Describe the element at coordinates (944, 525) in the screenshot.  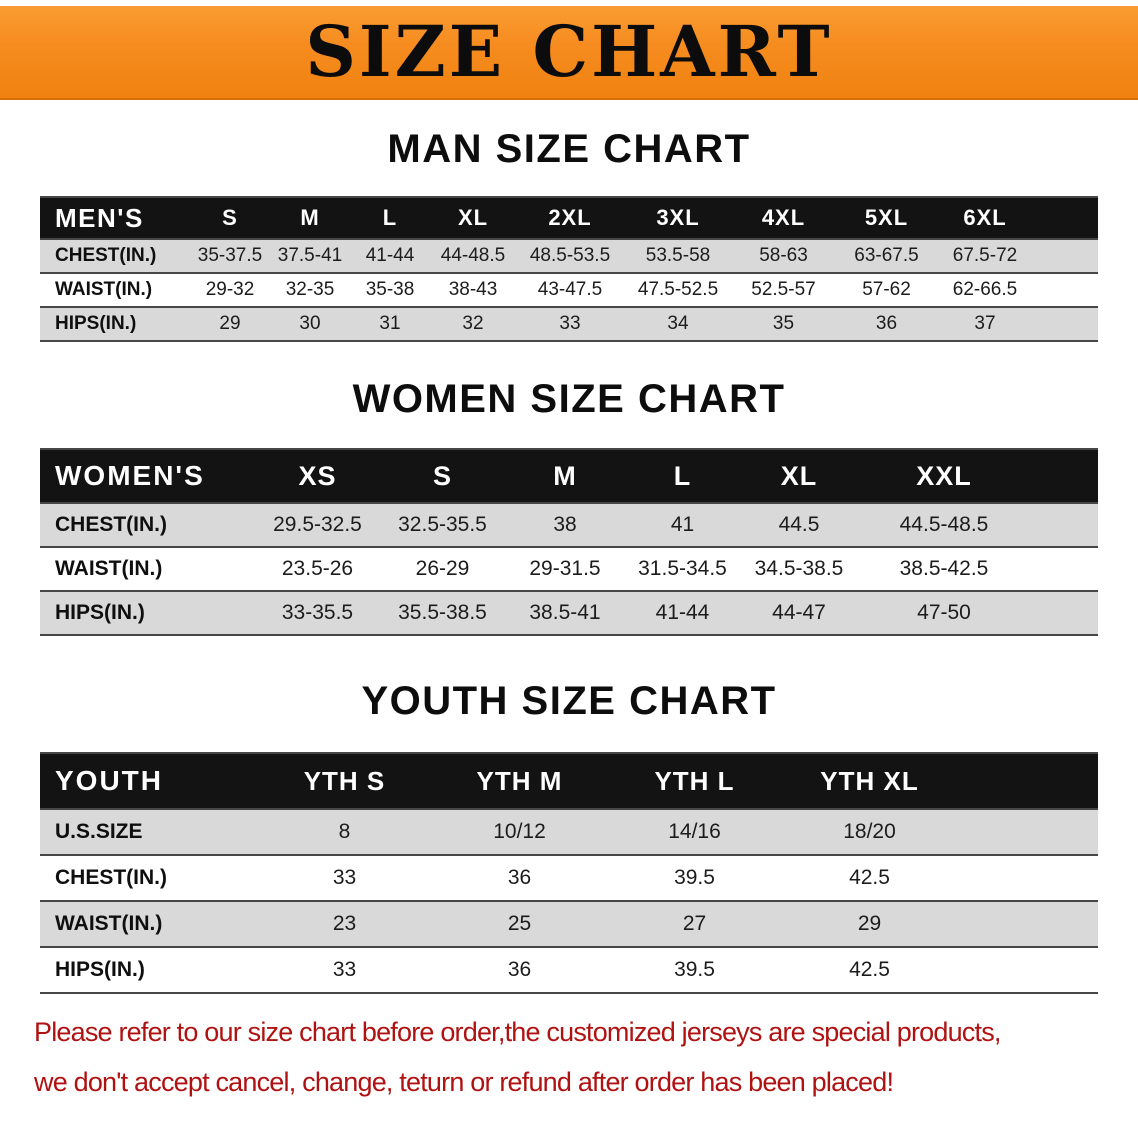
I see `size-value-cell: 44.5-48.5` at that location.